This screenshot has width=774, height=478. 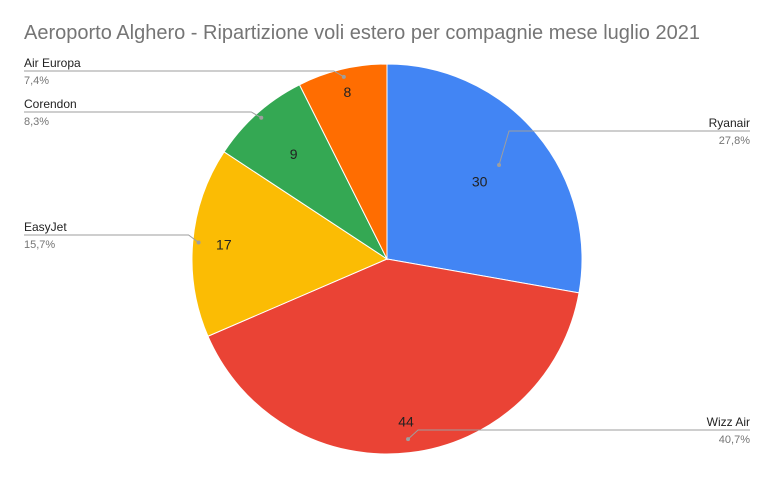 What do you see at coordinates (52, 63) in the screenshot?
I see `slice-label-air-europa: Air Europa` at bounding box center [52, 63].